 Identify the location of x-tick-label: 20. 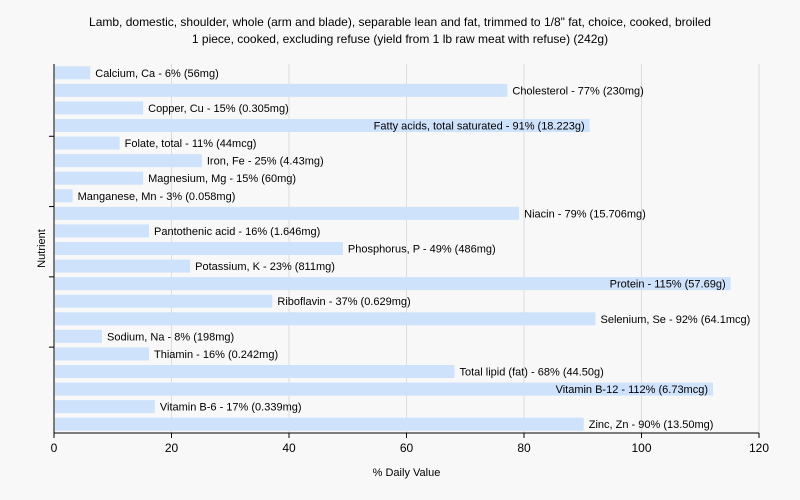
(172, 448).